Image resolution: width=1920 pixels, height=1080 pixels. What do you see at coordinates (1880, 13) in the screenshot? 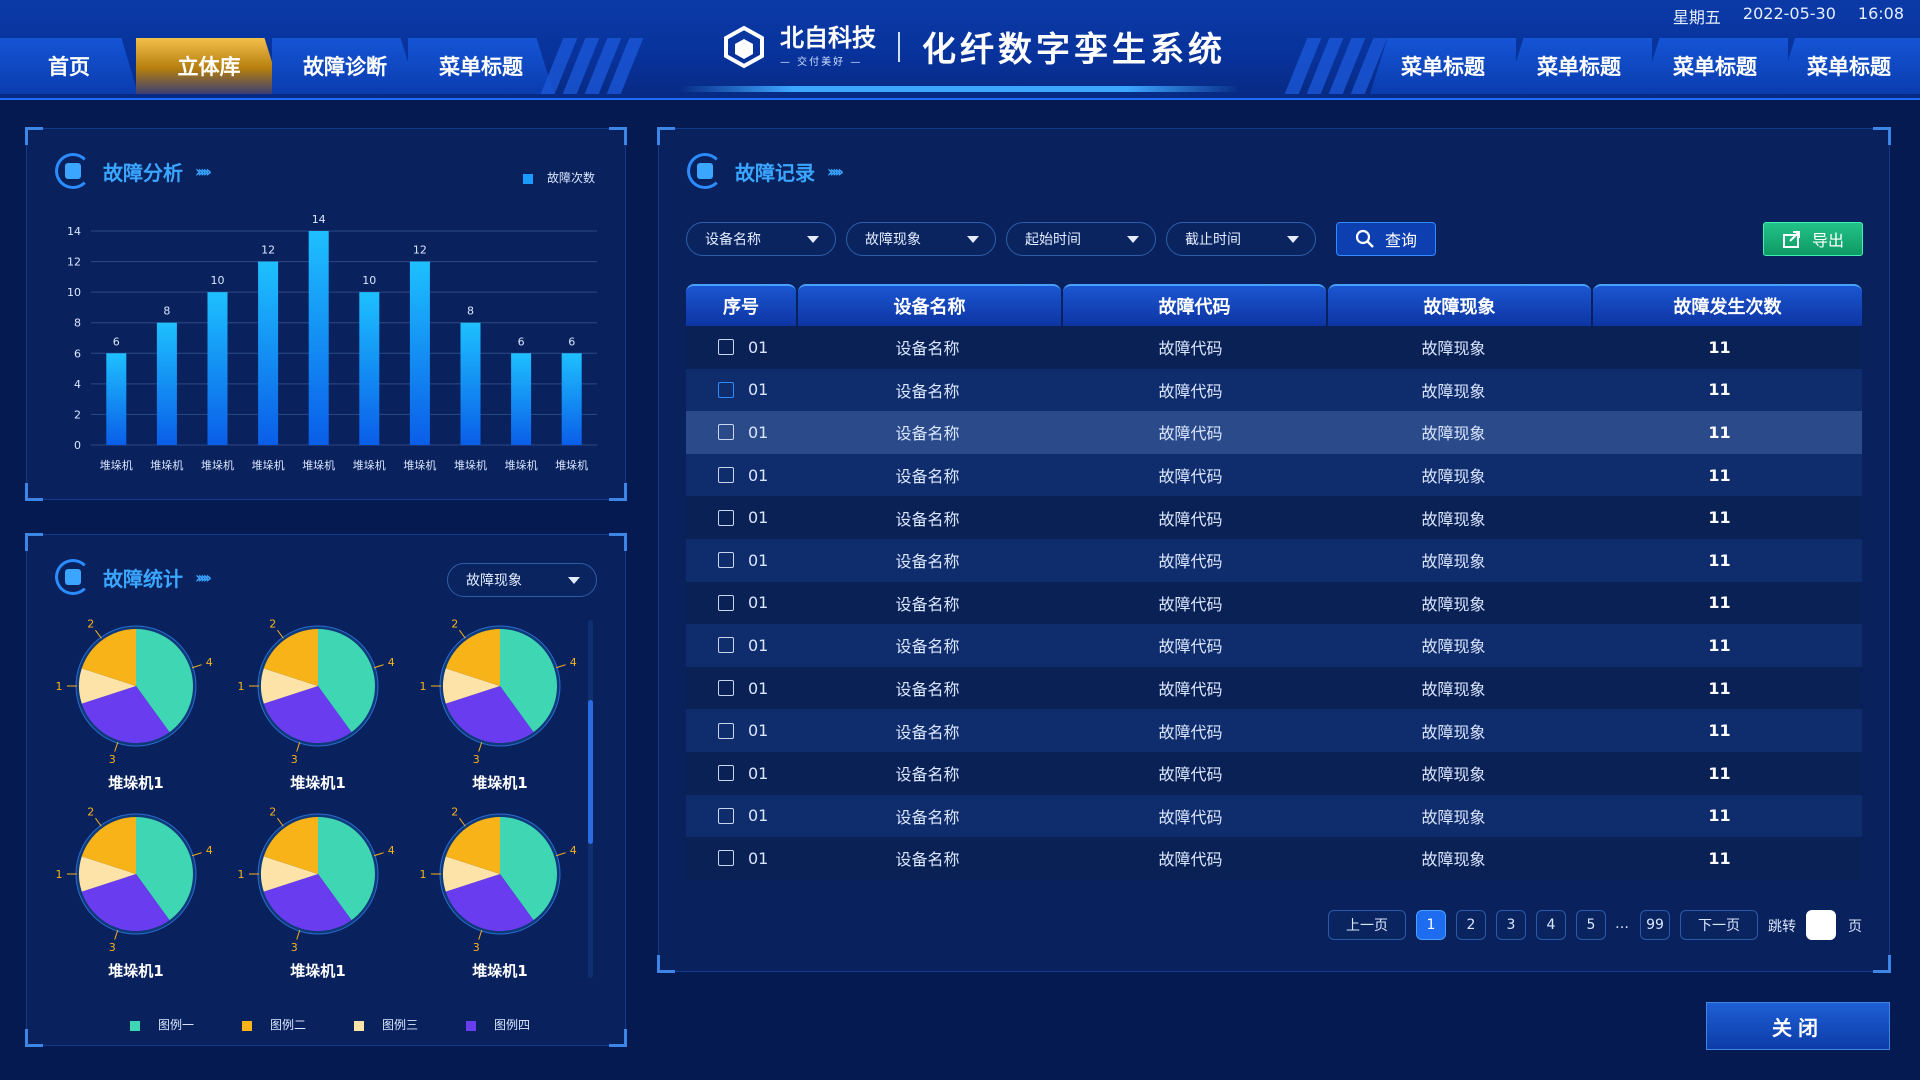
I see `time: 16:08` at bounding box center [1880, 13].